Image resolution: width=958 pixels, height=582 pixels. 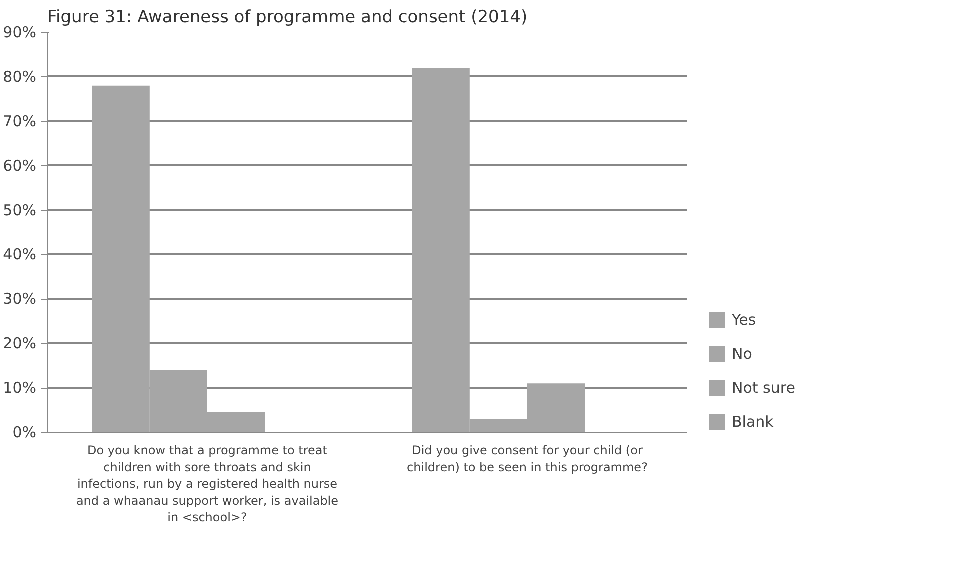 What do you see at coordinates (20, 210) in the screenshot?
I see `y-tick-label: 50%` at bounding box center [20, 210].